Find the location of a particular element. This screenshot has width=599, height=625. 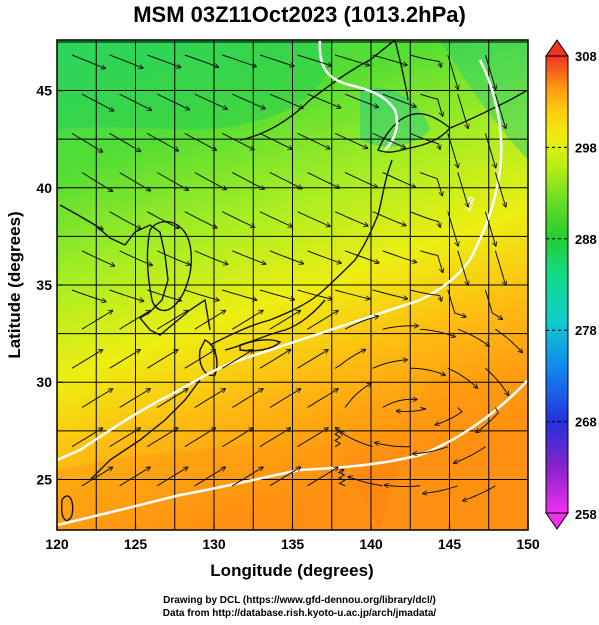

russia-coast is located at coordinates (317, 90).